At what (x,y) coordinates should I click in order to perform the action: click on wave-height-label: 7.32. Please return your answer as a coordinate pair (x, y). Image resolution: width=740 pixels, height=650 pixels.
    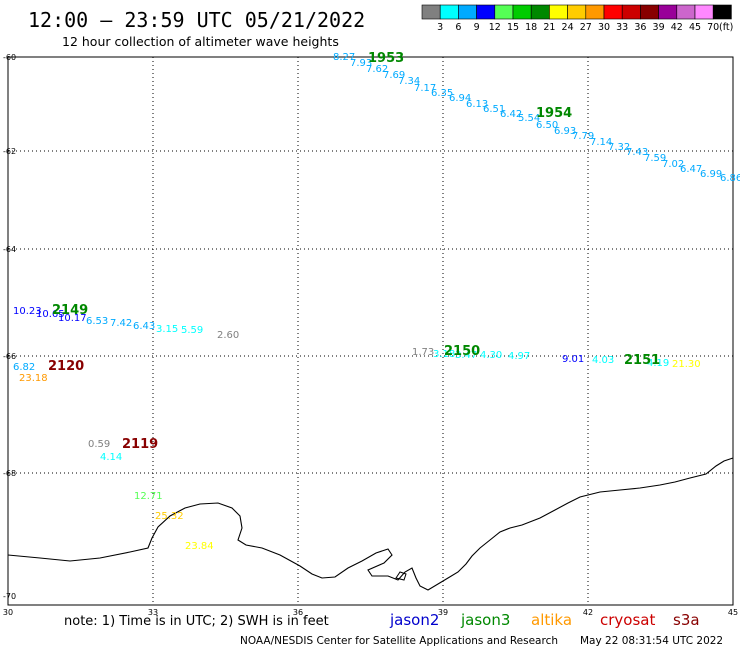
    Looking at the image, I should click on (619, 147).